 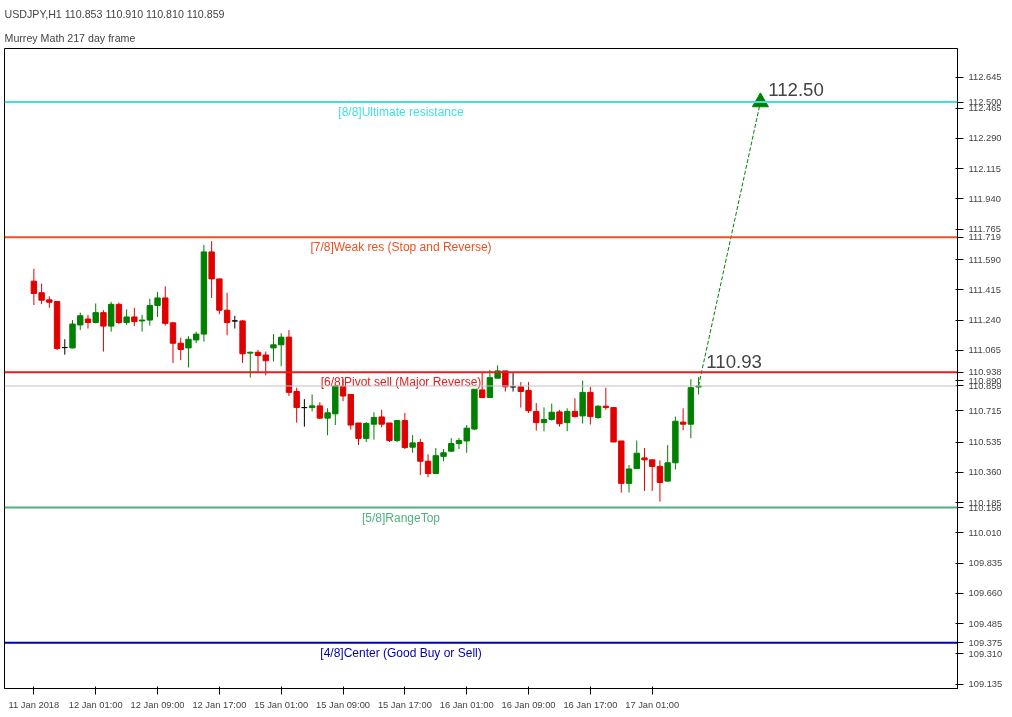 What do you see at coordinates (985, 593) in the screenshot?
I see `text: 109.660` at bounding box center [985, 593].